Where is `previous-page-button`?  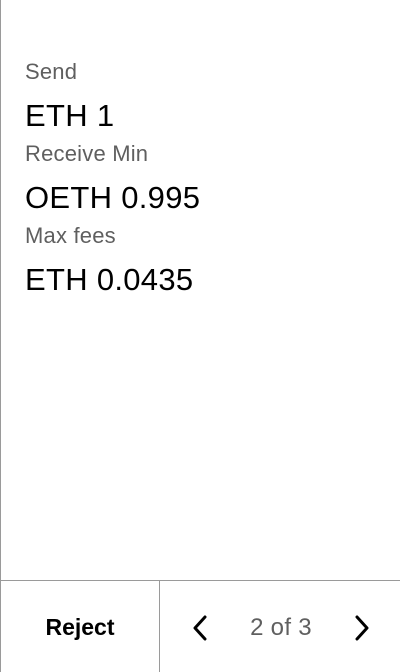
previous-page-button is located at coordinates (200, 628).